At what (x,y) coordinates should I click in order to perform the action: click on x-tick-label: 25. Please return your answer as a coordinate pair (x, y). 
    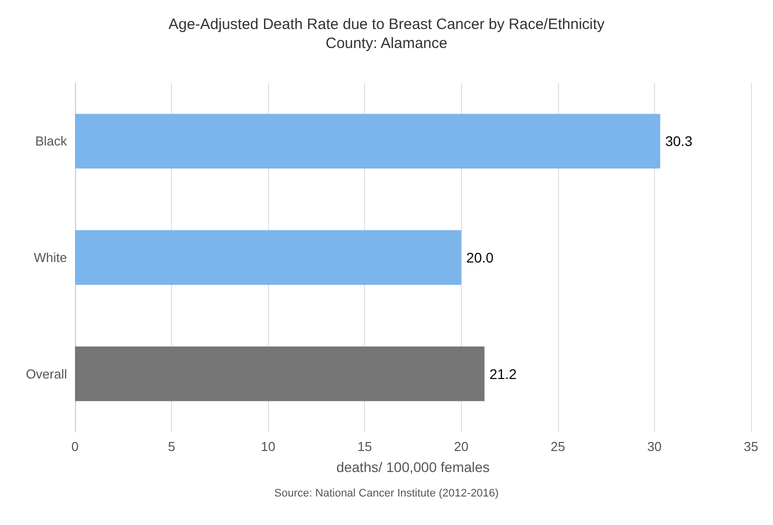
    Looking at the image, I should click on (558, 446).